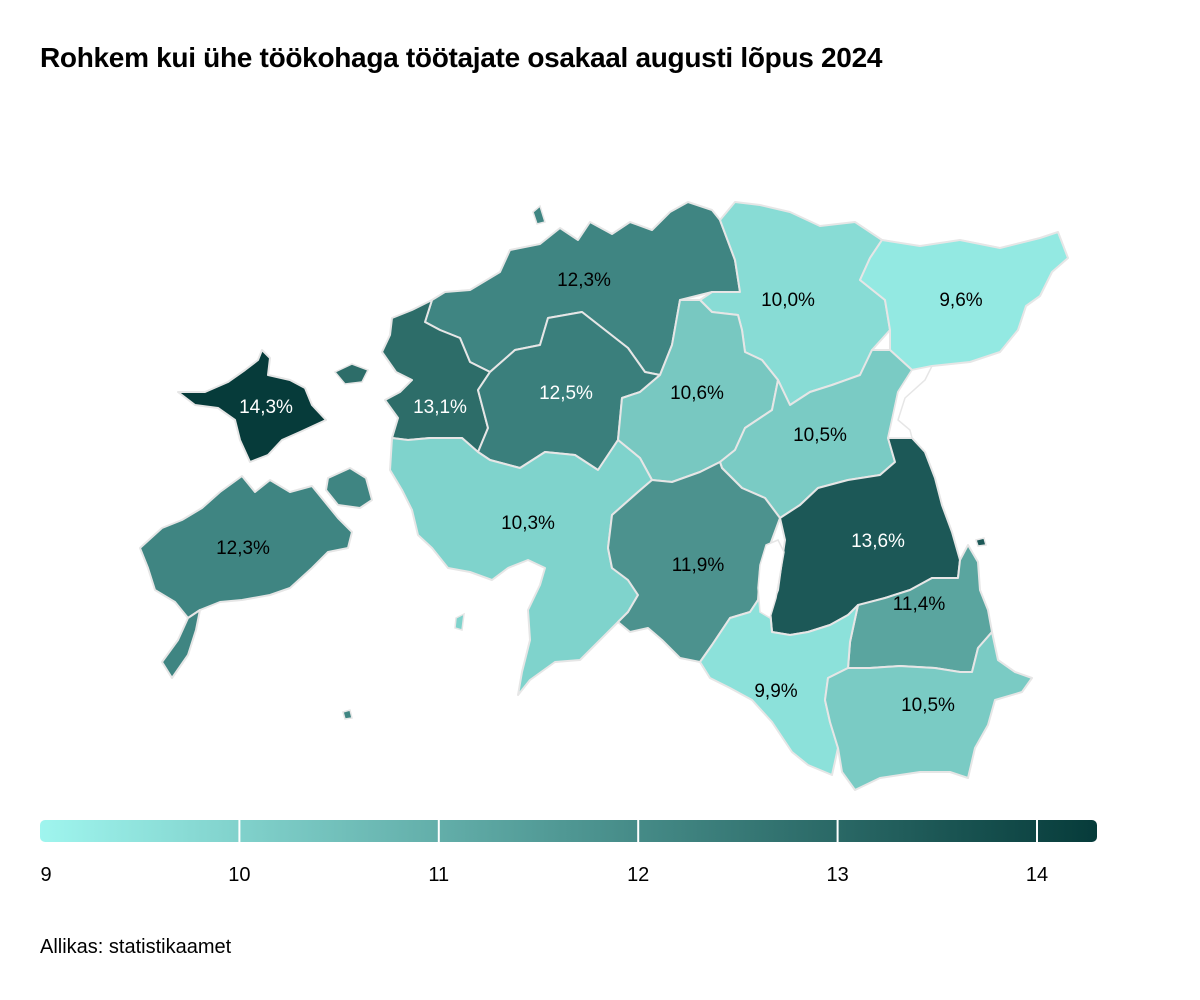 The width and height of the screenshot is (1200, 1000). I want to click on region-vorumaa, so click(928, 711).